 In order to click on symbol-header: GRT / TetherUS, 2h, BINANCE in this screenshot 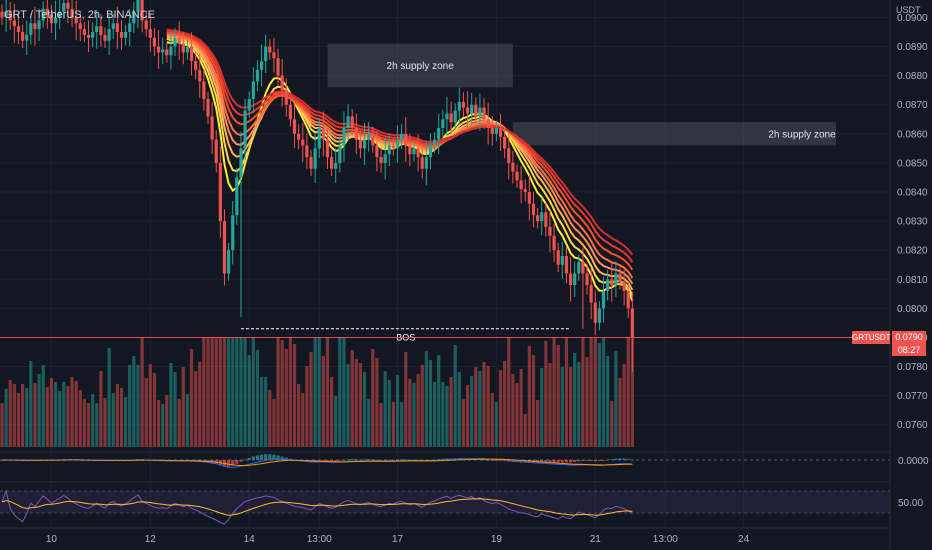, I will do `click(80, 15)`.